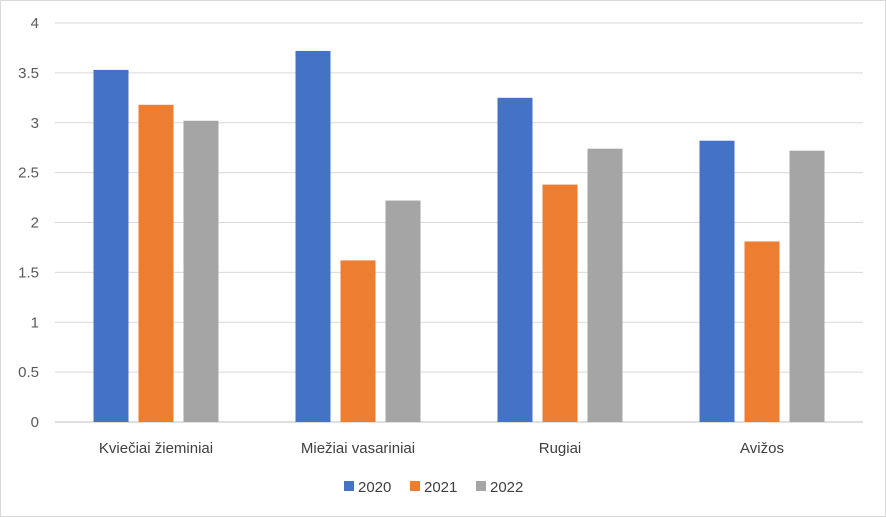 This screenshot has height=517, width=886. Describe the element at coordinates (35, 422) in the screenshot. I see `y-tick-label: 0` at that location.